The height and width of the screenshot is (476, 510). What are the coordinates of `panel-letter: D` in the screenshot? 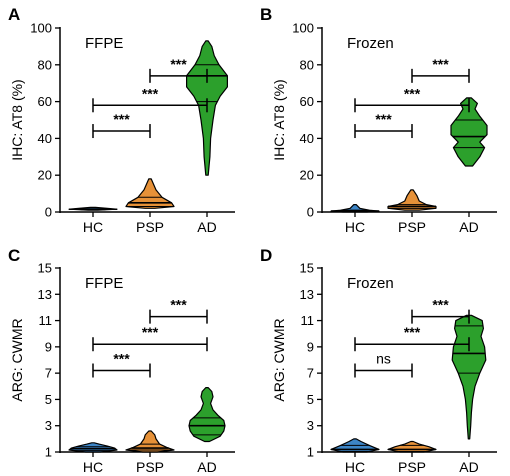 It's located at (266, 255).